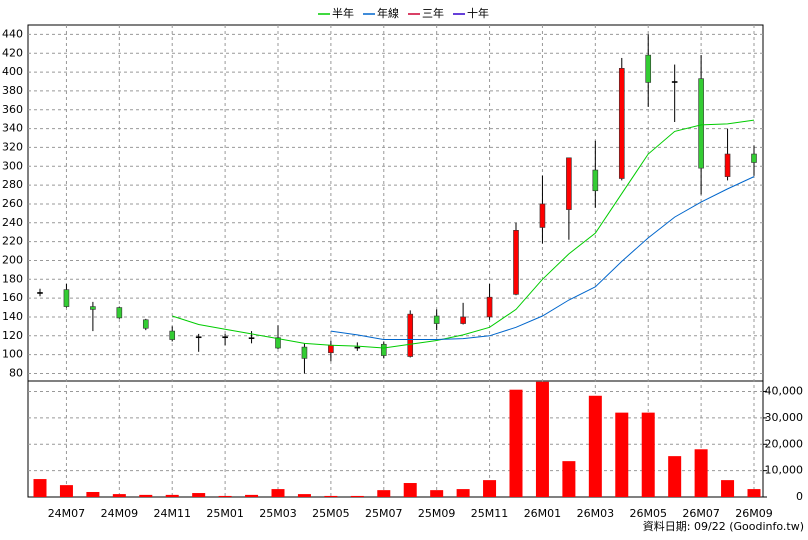 This screenshot has height=540, width=808. What do you see at coordinates (12, 71) in the screenshot?
I see `y-tick-label: 400` at bounding box center [12, 71].